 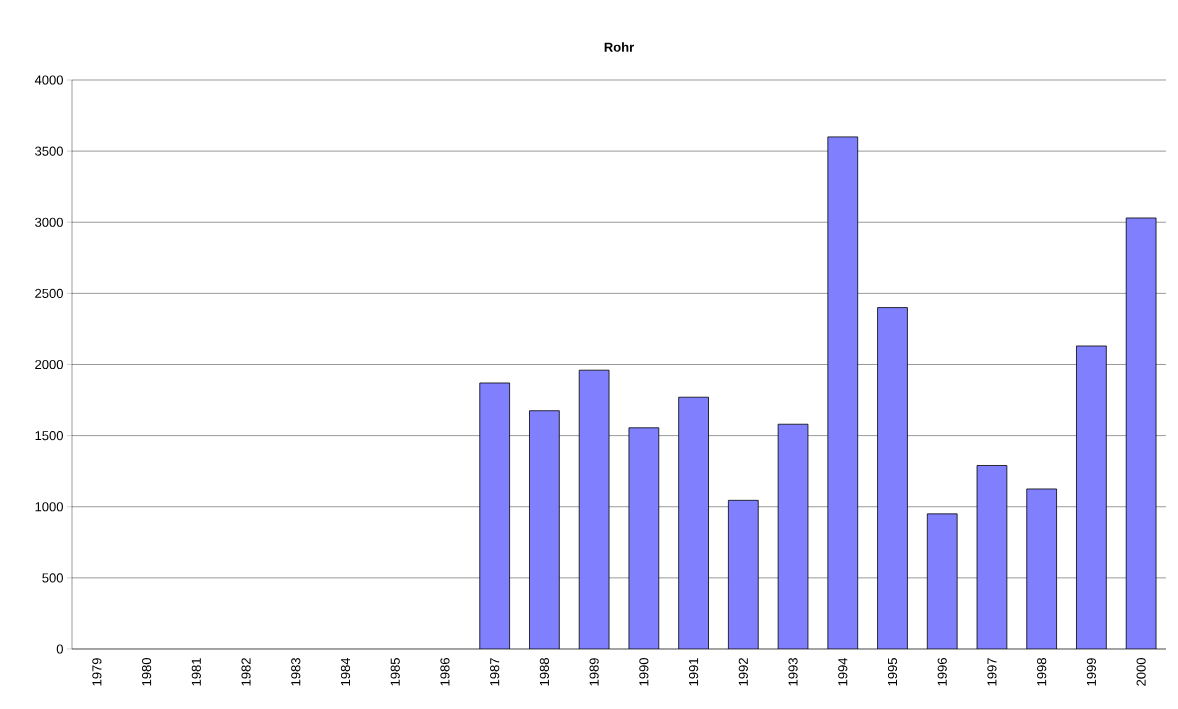 I want to click on y-tick-label: 2500, so click(x=49, y=293).